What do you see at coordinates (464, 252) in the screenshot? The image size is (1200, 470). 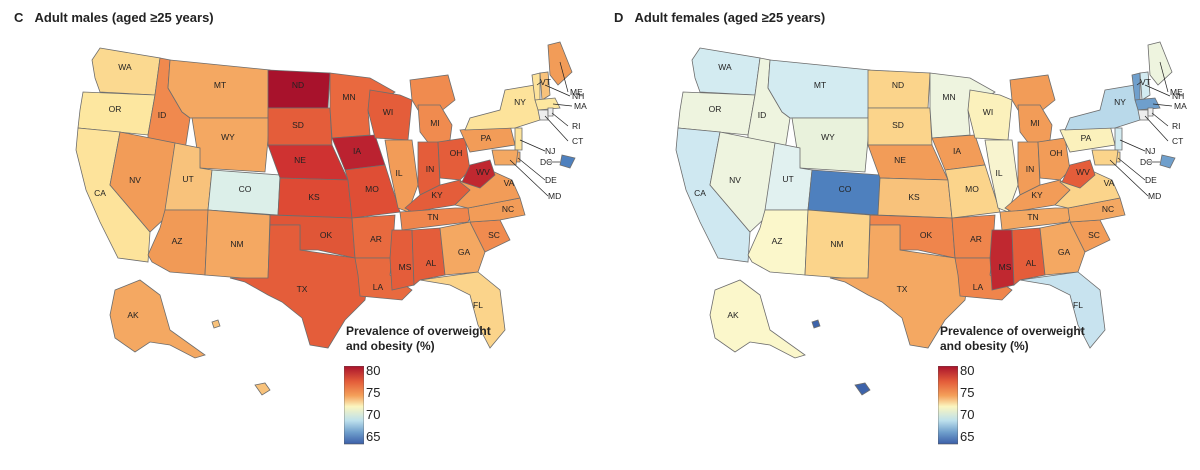 I see `state-label-ga: GA` at bounding box center [464, 252].